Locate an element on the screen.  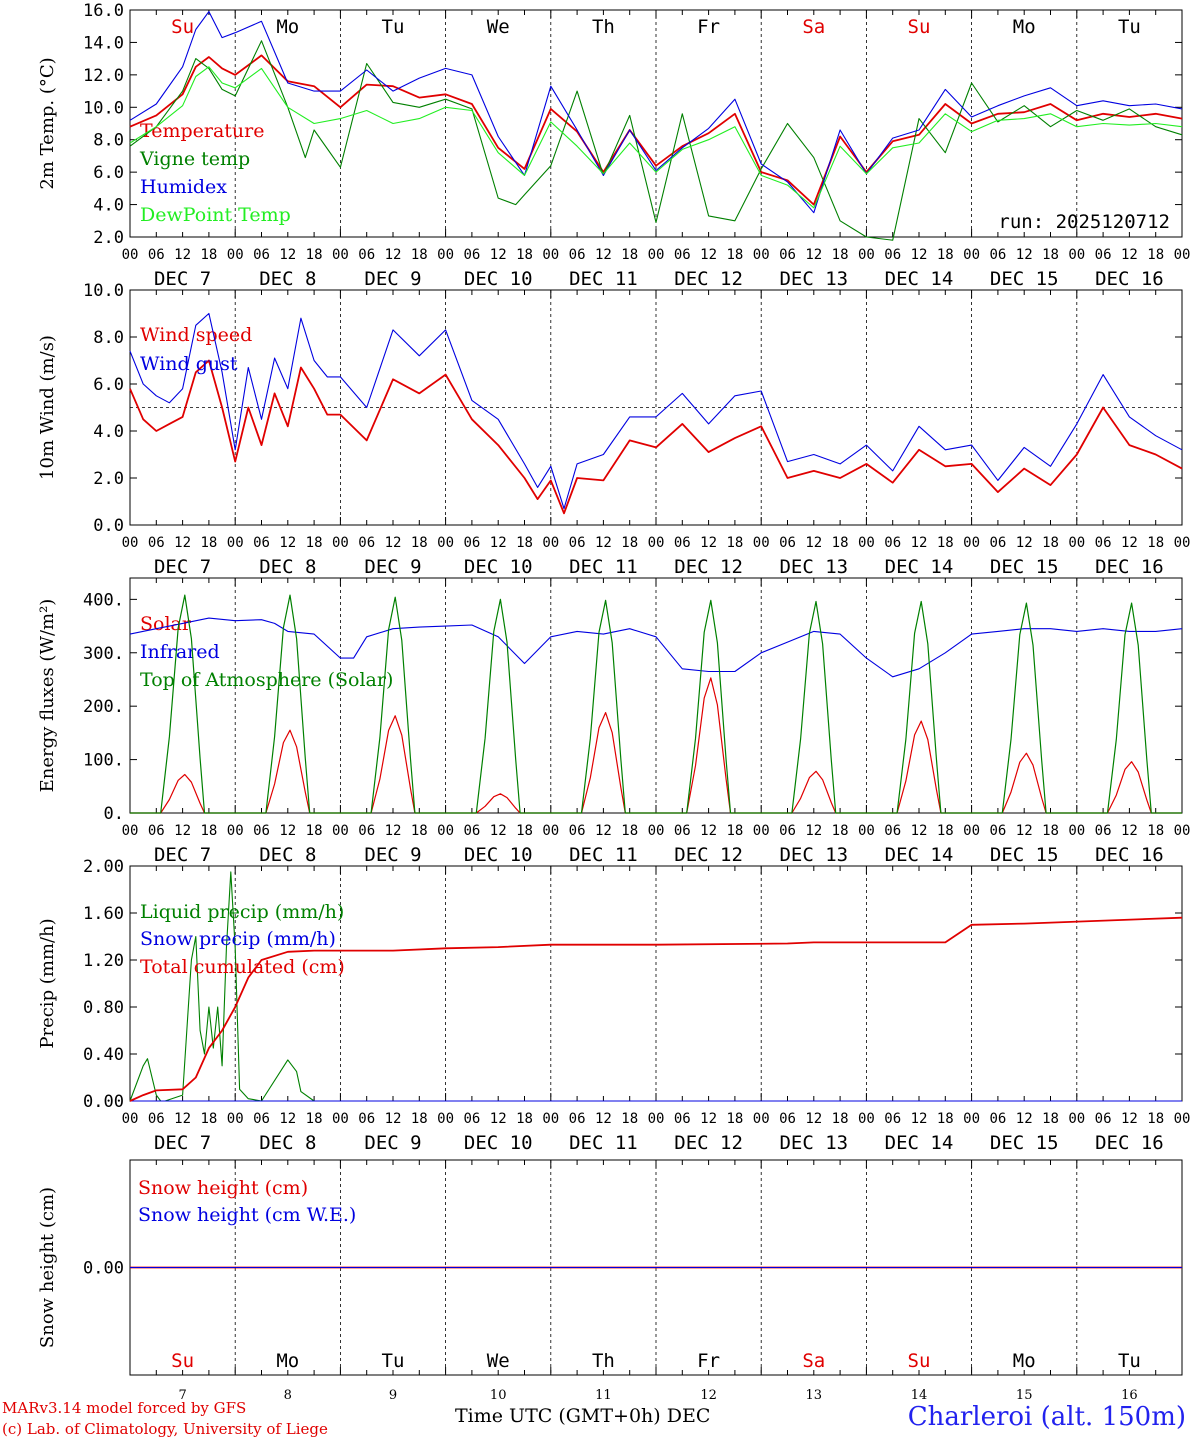
temp-y-tick-label: 8.0 is located at coordinates (108, 141).